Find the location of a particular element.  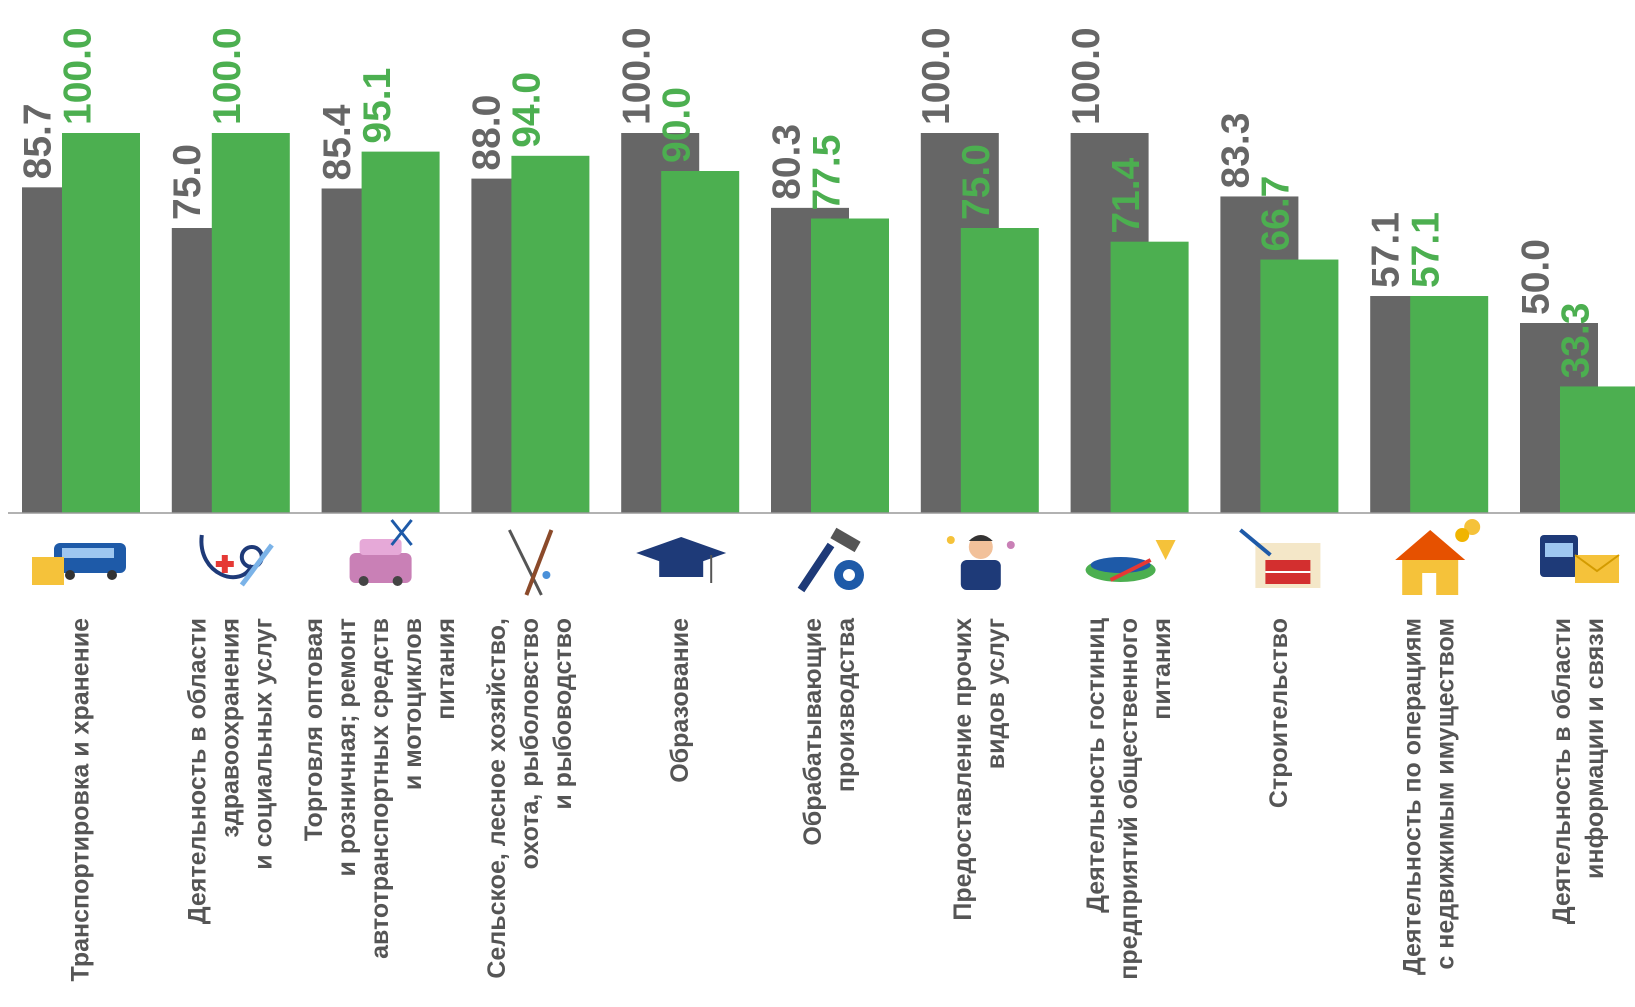

category-label: и социальных услуг is located at coordinates (263, 744).